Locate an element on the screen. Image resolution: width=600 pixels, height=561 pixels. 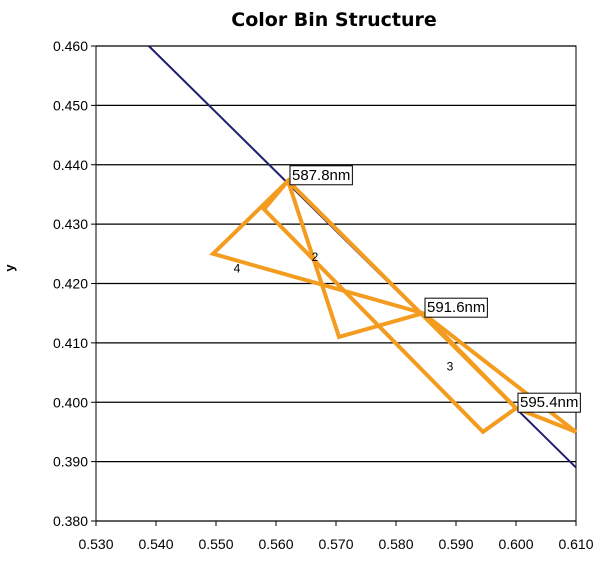
x-tick-label: 0.530 is located at coordinates (95, 544).